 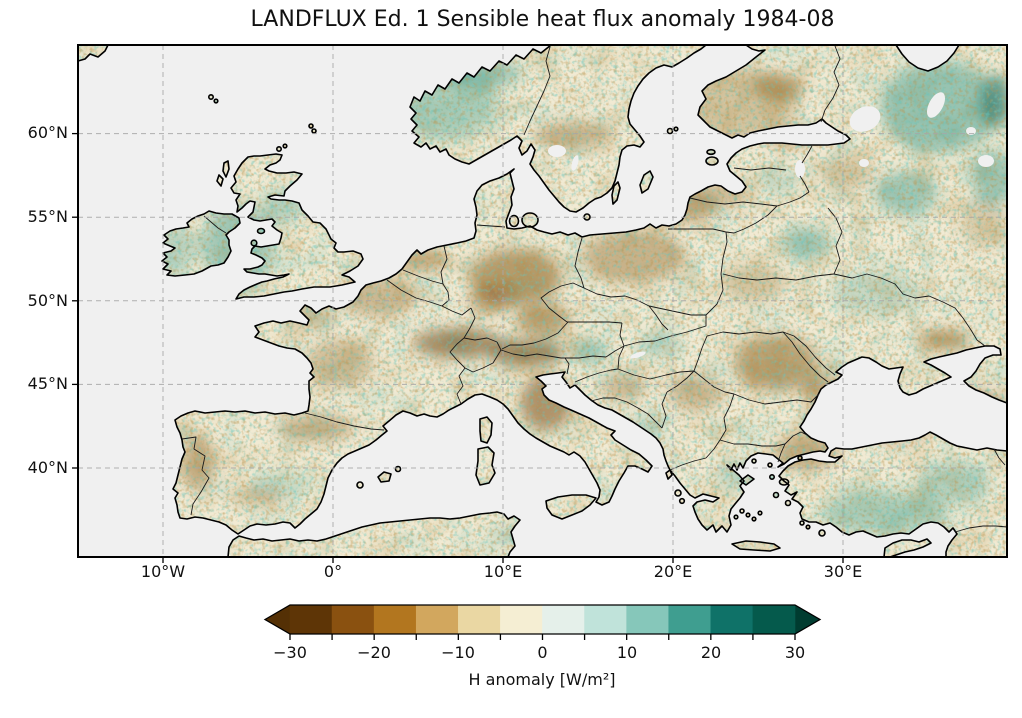 I want to click on colorbar-label: H anomaly [W/m²], so click(x=542, y=679).